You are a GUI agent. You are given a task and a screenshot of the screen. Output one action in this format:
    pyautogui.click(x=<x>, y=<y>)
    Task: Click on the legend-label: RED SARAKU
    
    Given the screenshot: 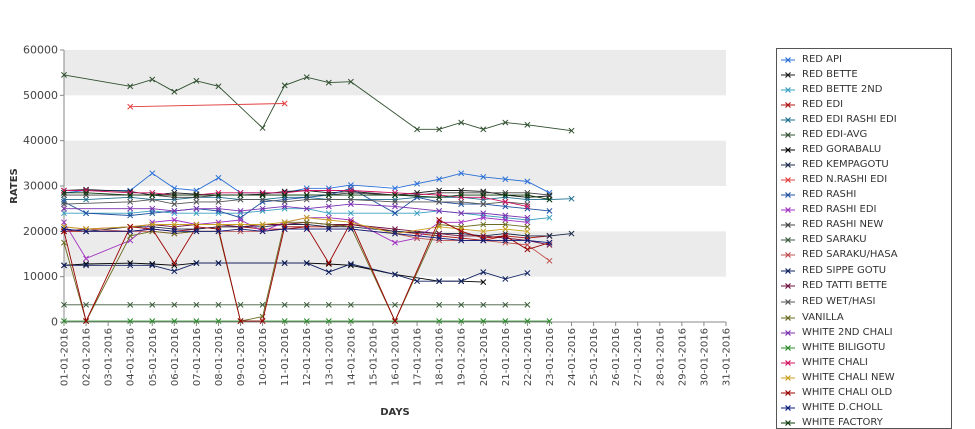 What is the action you would take?
    pyautogui.click(x=834, y=239)
    